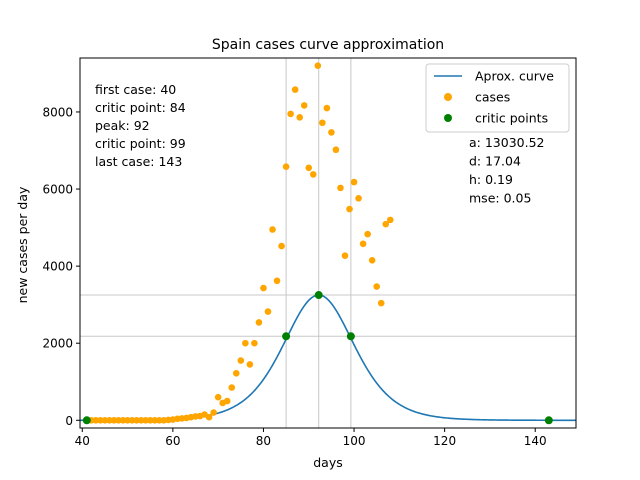 This screenshot has height=480, width=640. Describe the element at coordinates (514, 76) in the screenshot. I see `legend-label: Aprox. curve` at that location.